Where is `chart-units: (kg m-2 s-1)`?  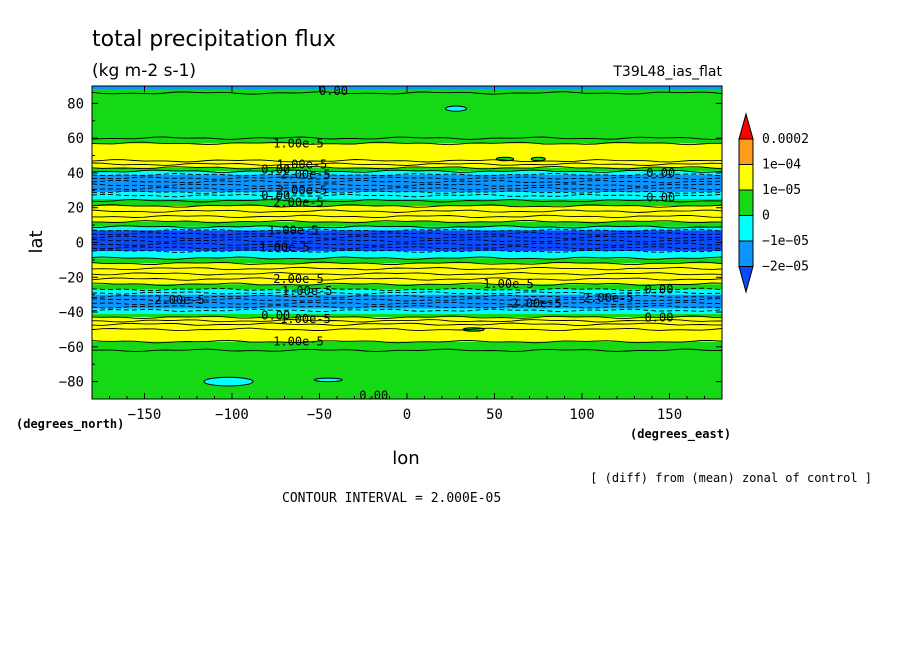 chart-units: (kg m-2 s-1) is located at coordinates (144, 71).